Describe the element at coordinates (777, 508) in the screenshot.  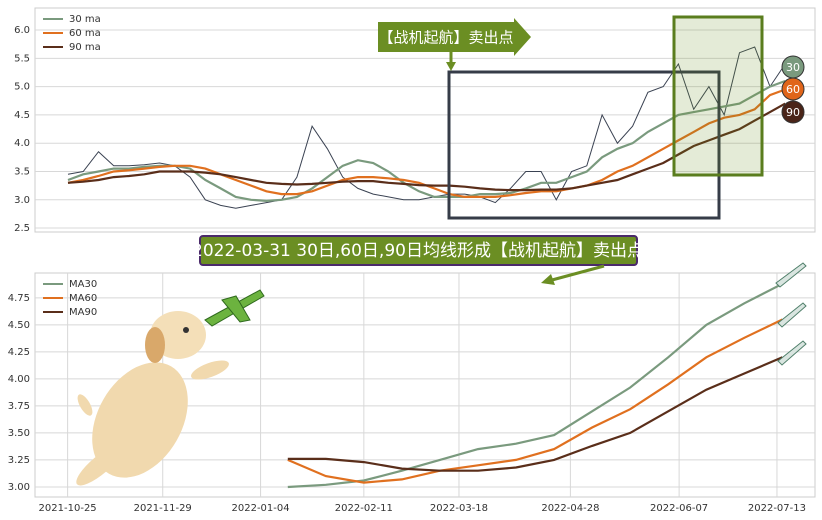
I see `x-tick-label: 2022-07-13` at that location.